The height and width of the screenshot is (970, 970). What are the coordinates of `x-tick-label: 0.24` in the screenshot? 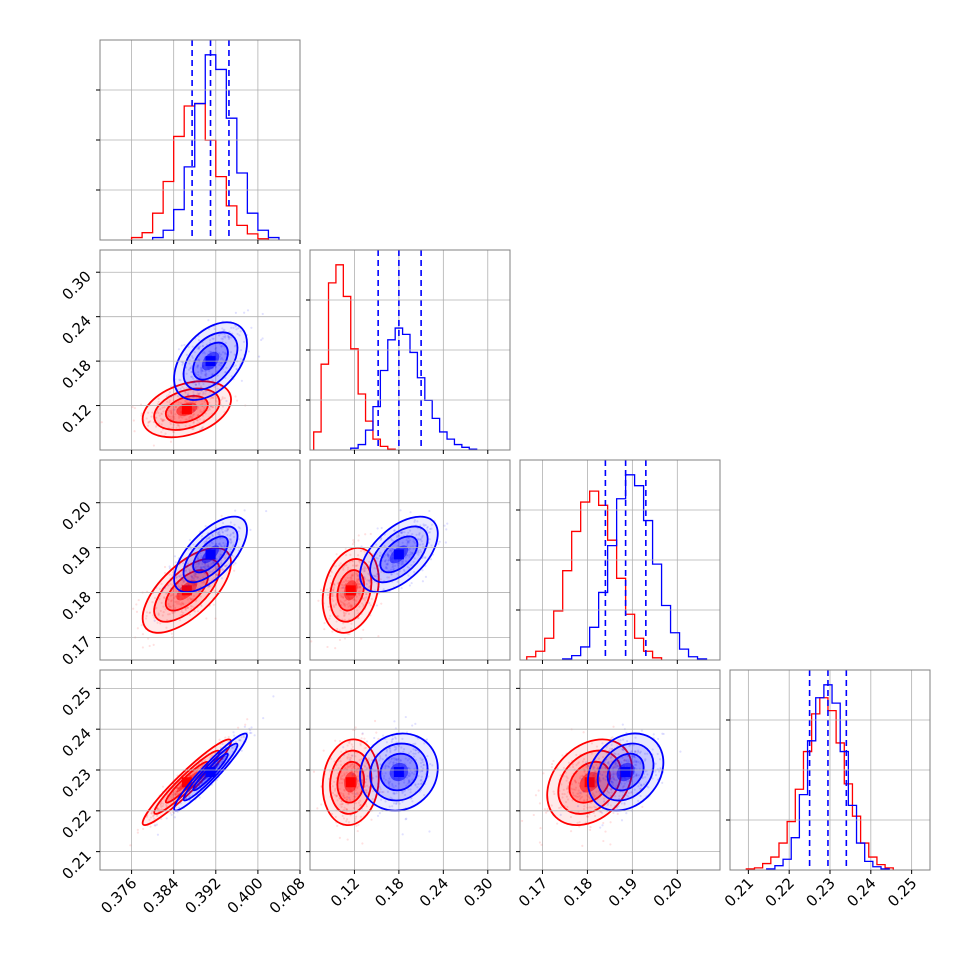 It's located at (861, 892).